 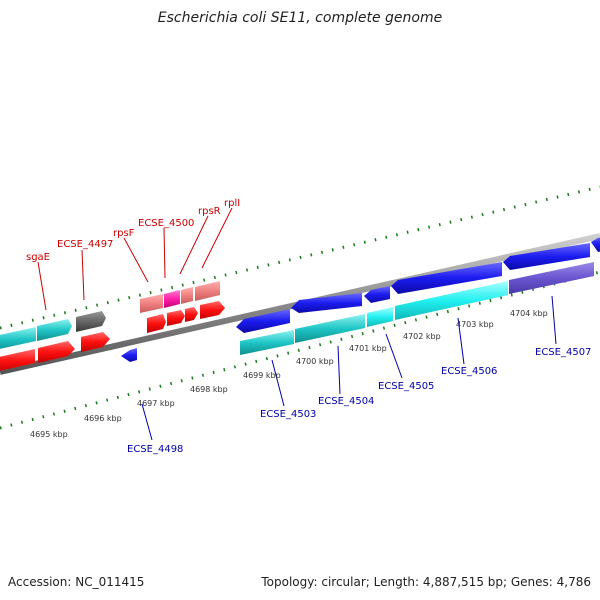 What do you see at coordinates (172, 299) in the screenshot?
I see `feature-magenta-ecse4500` at bounding box center [172, 299].